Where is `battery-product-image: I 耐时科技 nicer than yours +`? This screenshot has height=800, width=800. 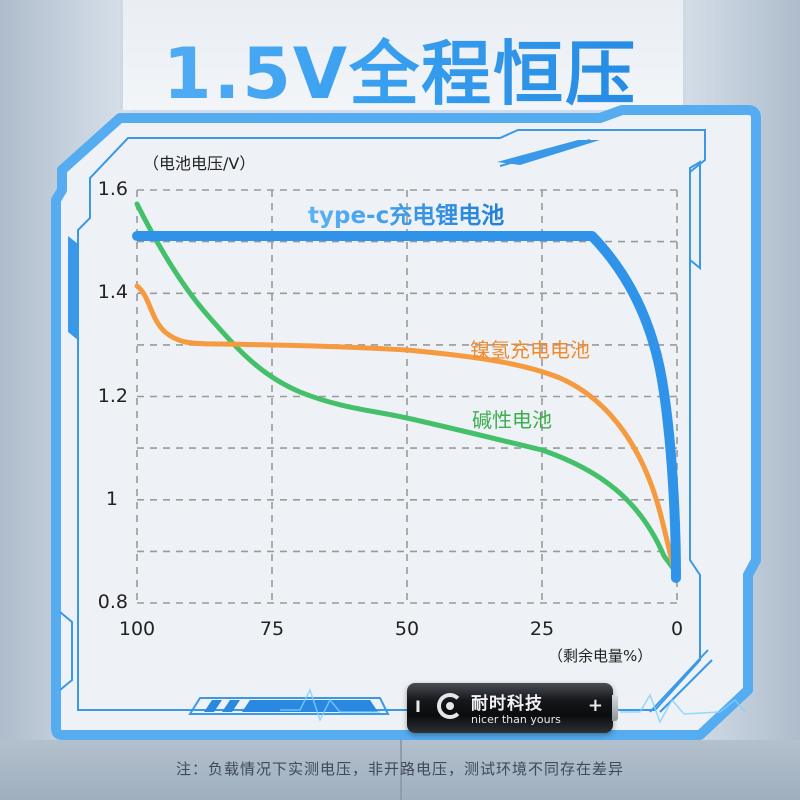 battery-product-image: I 耐时科技 nicer than yours + is located at coordinates (510, 708).